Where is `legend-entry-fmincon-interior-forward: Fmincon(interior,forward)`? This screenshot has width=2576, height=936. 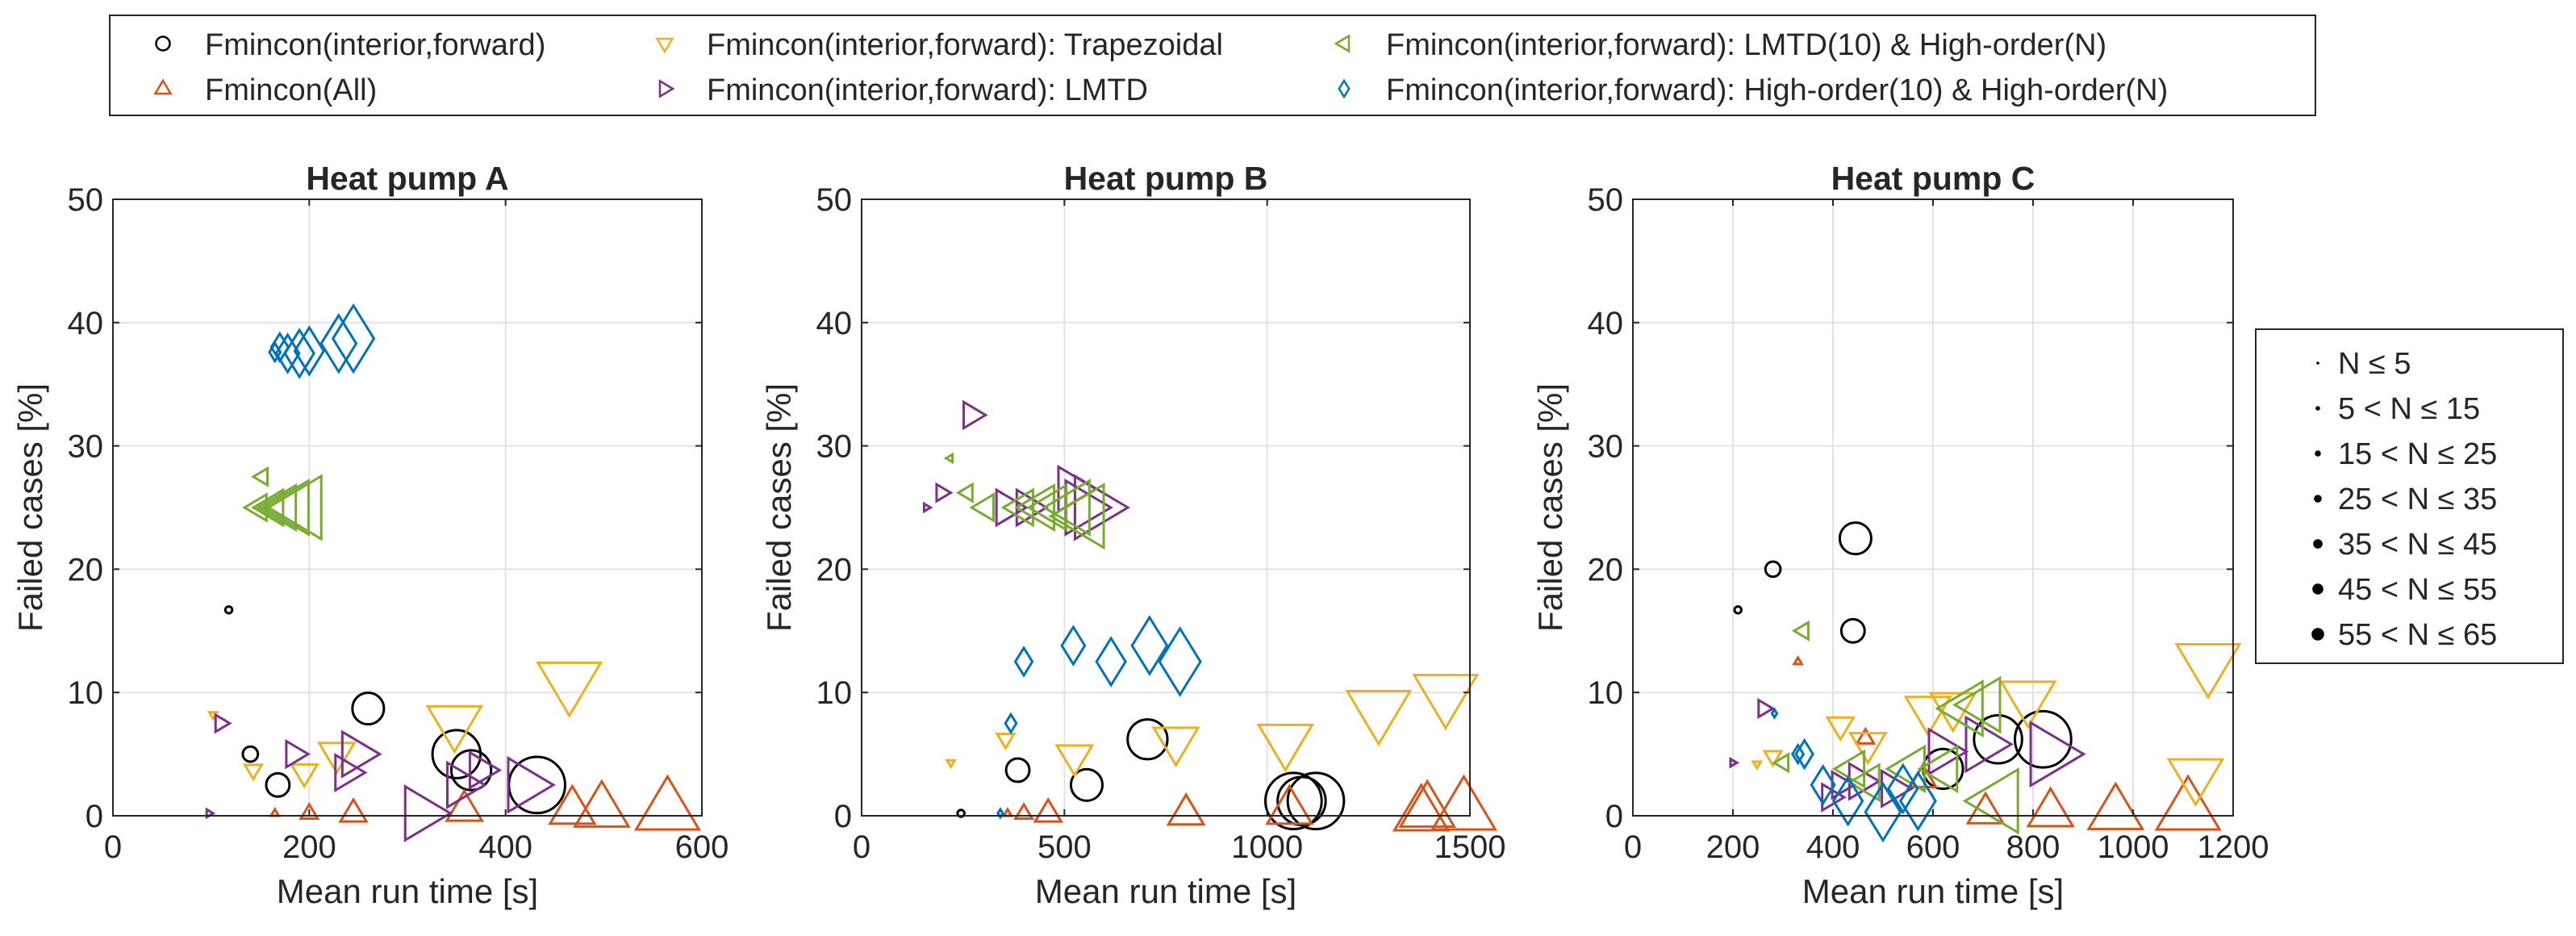
legend-entry-fmincon-interior-forward: Fmincon(interior,forward) is located at coordinates (350, 45).